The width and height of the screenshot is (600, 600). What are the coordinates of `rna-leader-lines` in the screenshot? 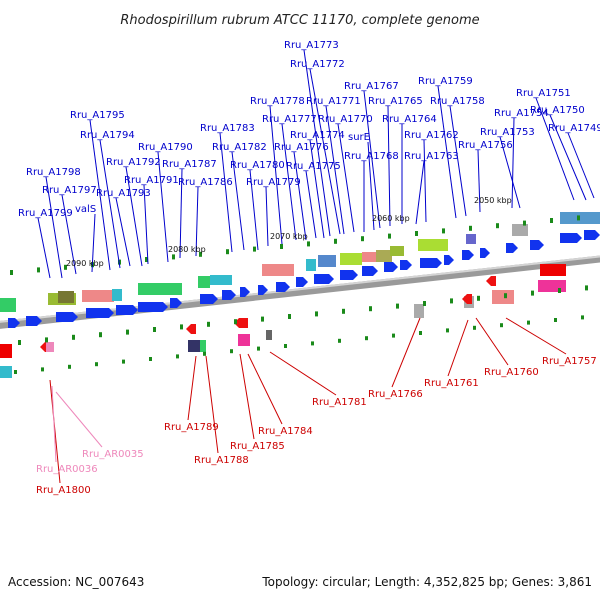 It's located at (77, 424).